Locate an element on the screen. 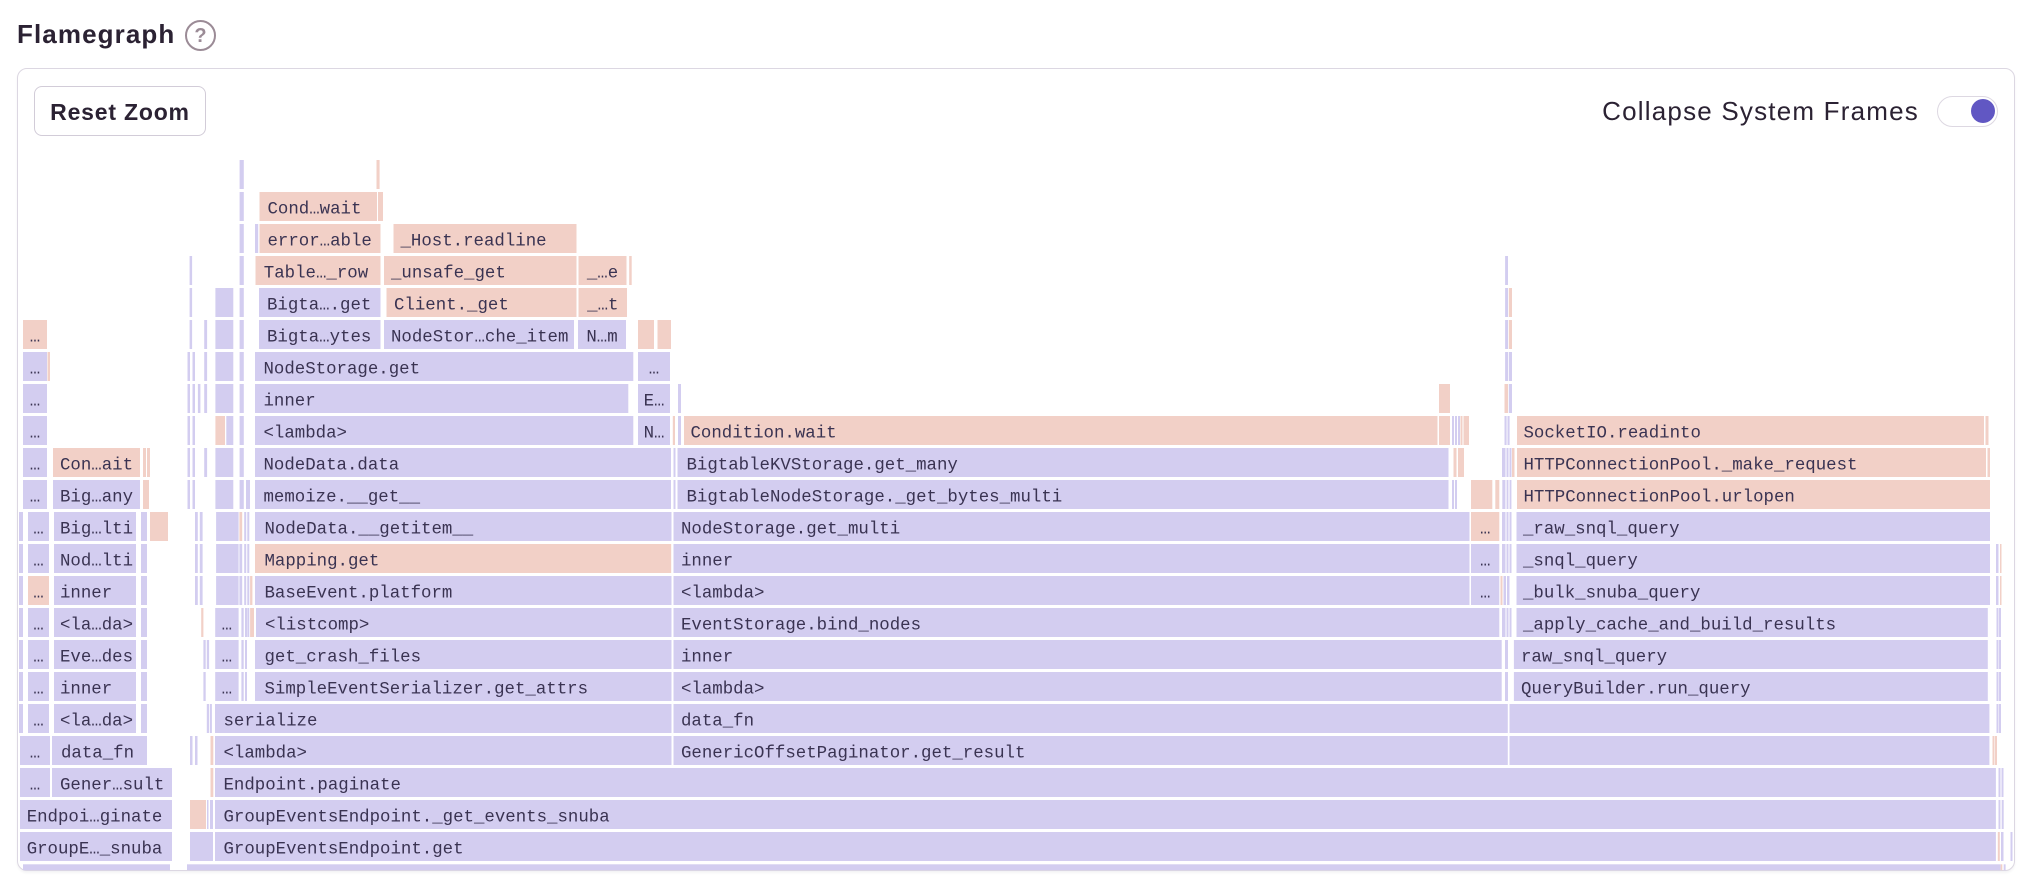  svg-text: Bigta…ytes is located at coordinates (319, 337).